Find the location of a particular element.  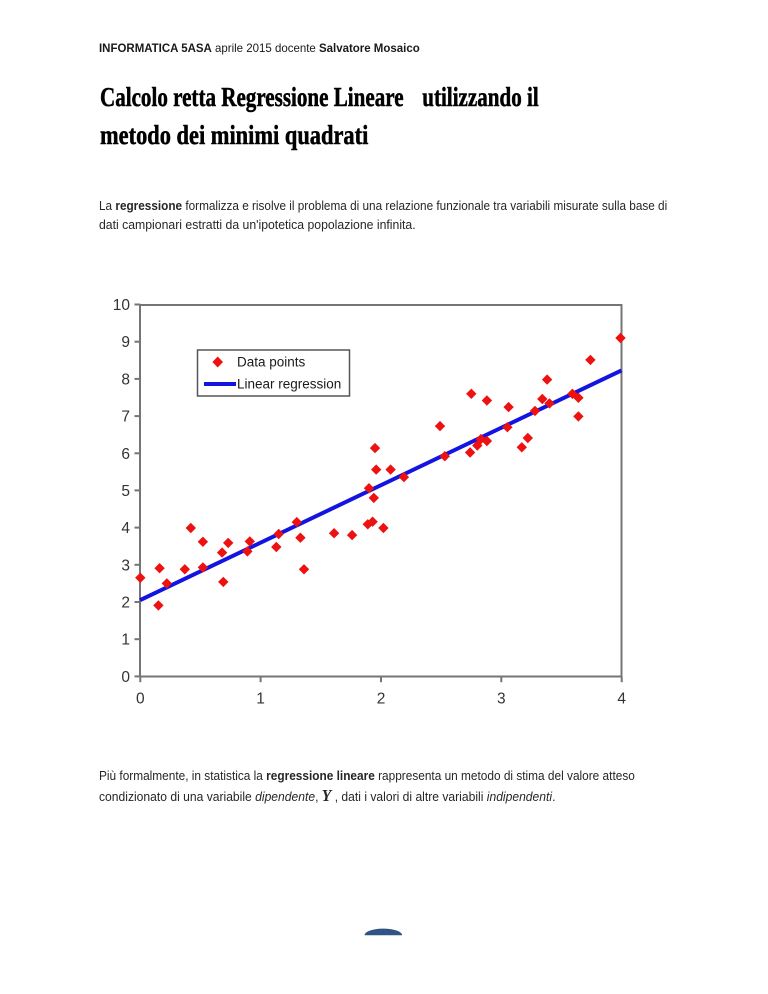

svg-text: 10 is located at coordinates (122, 305).